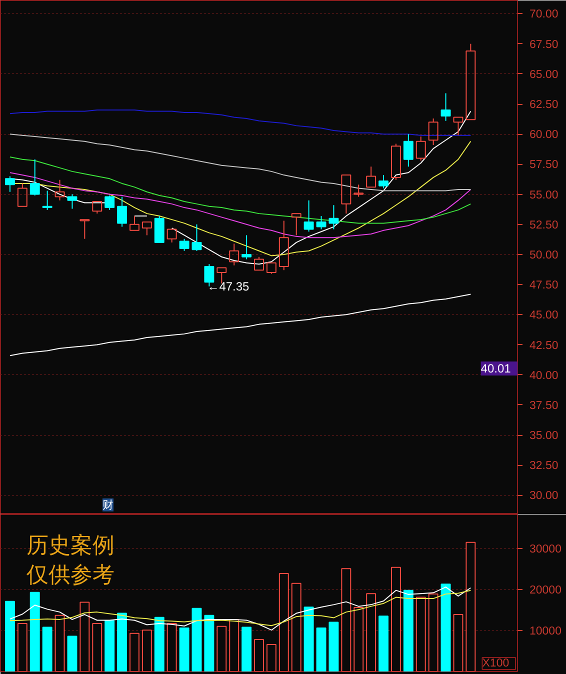 This screenshot has height=674, width=566. Describe the element at coordinates (544, 165) in the screenshot. I see `y-tick-label: 57.50` at that location.